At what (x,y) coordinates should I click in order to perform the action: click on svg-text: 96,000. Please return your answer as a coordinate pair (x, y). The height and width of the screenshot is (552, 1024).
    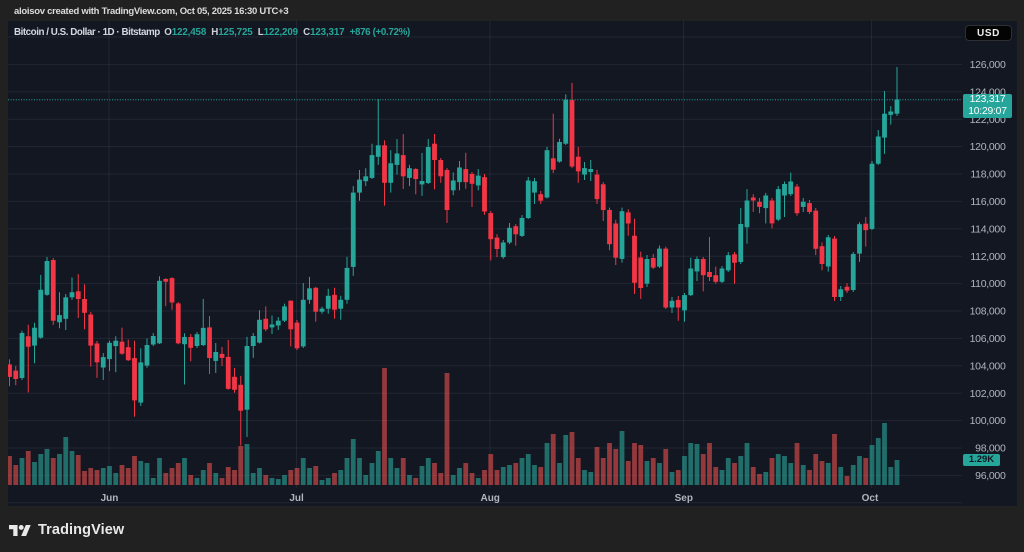
    Looking at the image, I should click on (990, 476).